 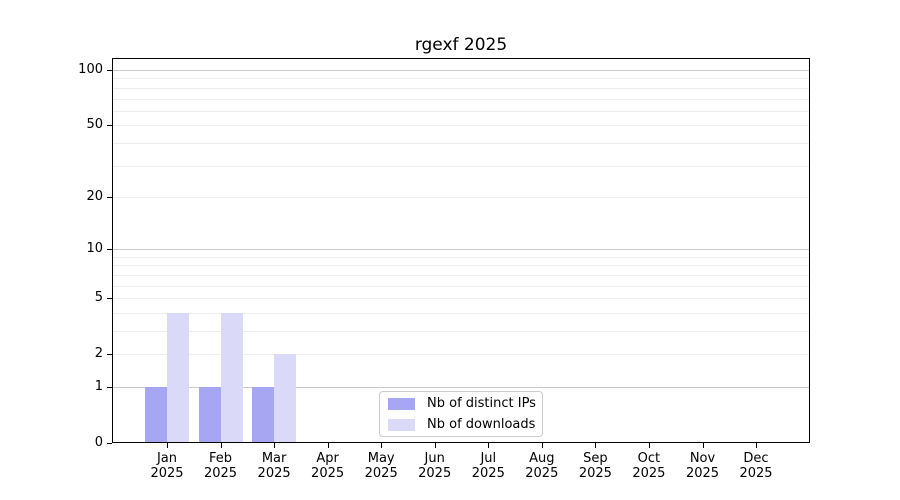 What do you see at coordinates (481, 403) in the screenshot?
I see `legend-label-distinct-ips: Nb of distinct IPs` at bounding box center [481, 403].